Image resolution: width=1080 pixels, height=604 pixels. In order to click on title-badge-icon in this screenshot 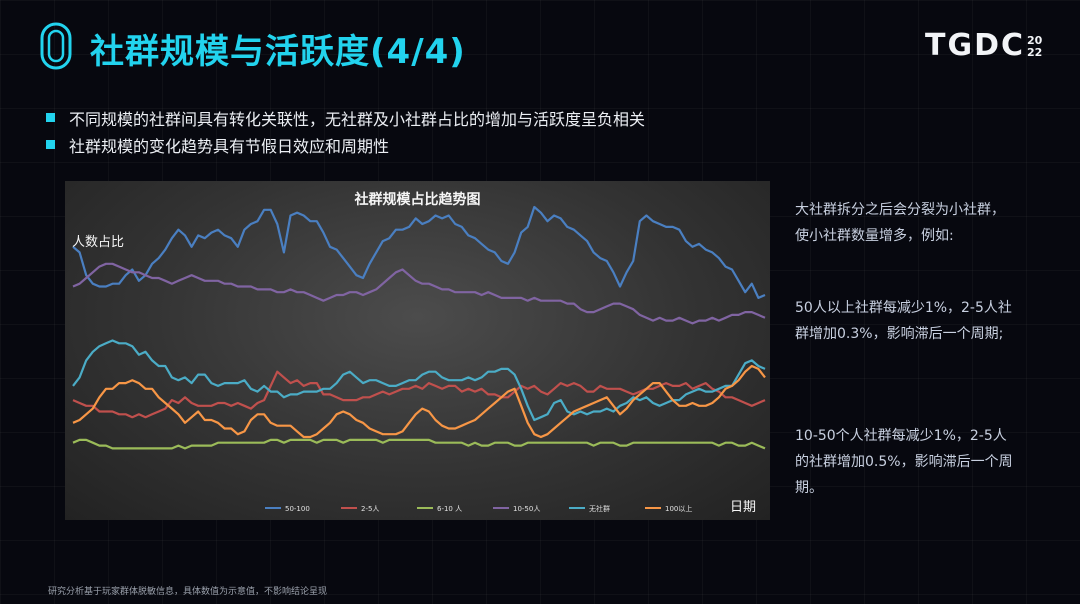, I will do `click(56, 46)`.